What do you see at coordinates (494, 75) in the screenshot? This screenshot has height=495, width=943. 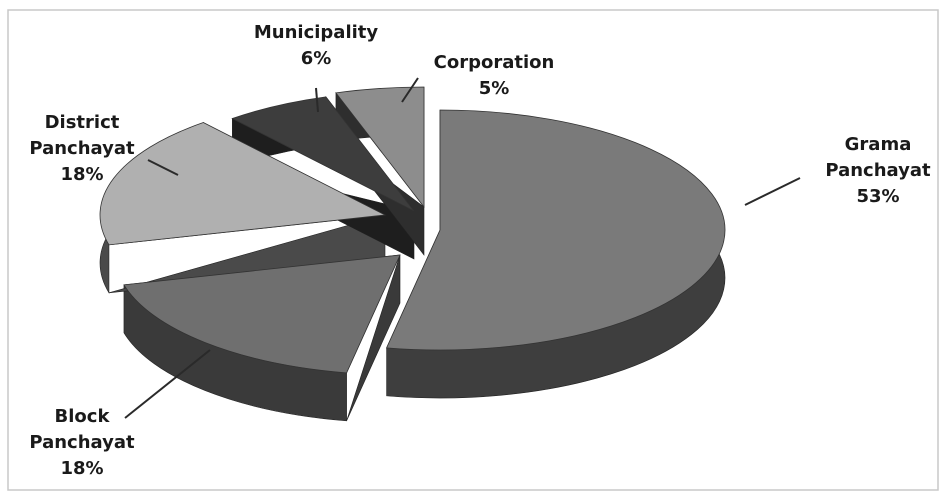 I see `slice-label: Corporation 5%` at bounding box center [494, 75].